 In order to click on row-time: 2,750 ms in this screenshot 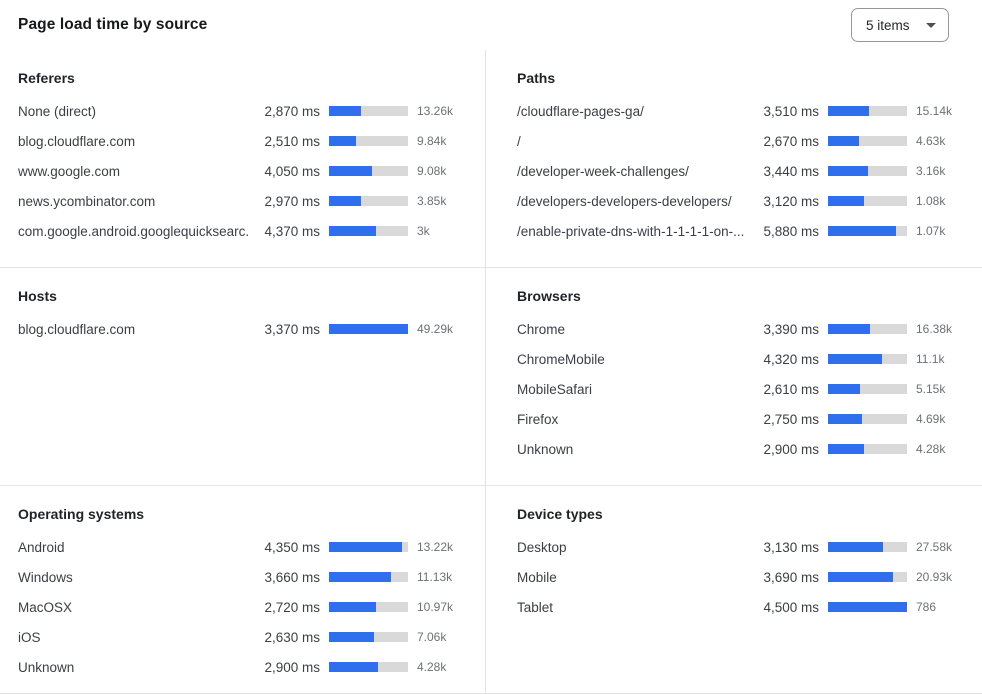, I will do `click(791, 419)`.